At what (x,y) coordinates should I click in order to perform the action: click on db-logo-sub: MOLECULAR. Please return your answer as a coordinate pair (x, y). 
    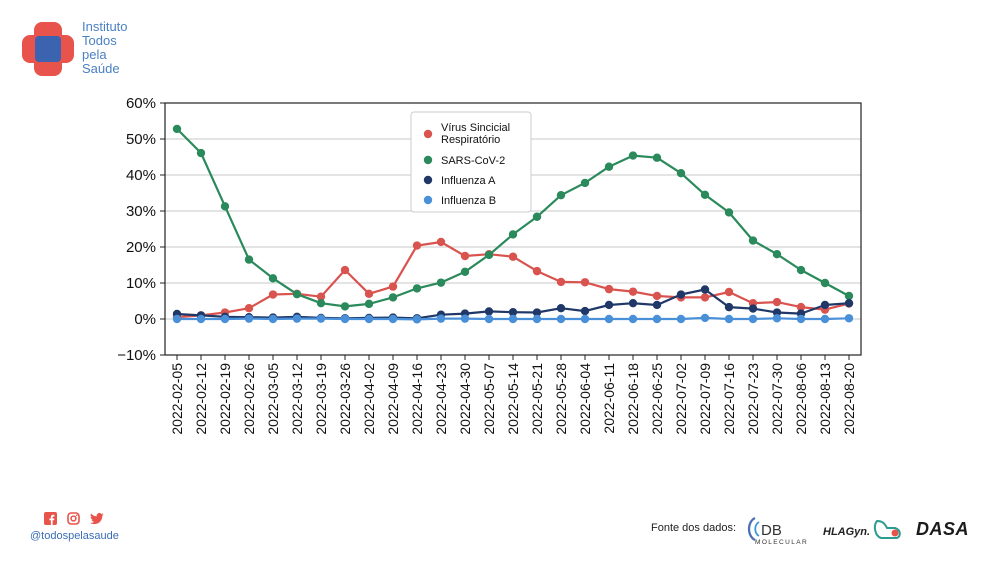
    Looking at the image, I should click on (781, 542).